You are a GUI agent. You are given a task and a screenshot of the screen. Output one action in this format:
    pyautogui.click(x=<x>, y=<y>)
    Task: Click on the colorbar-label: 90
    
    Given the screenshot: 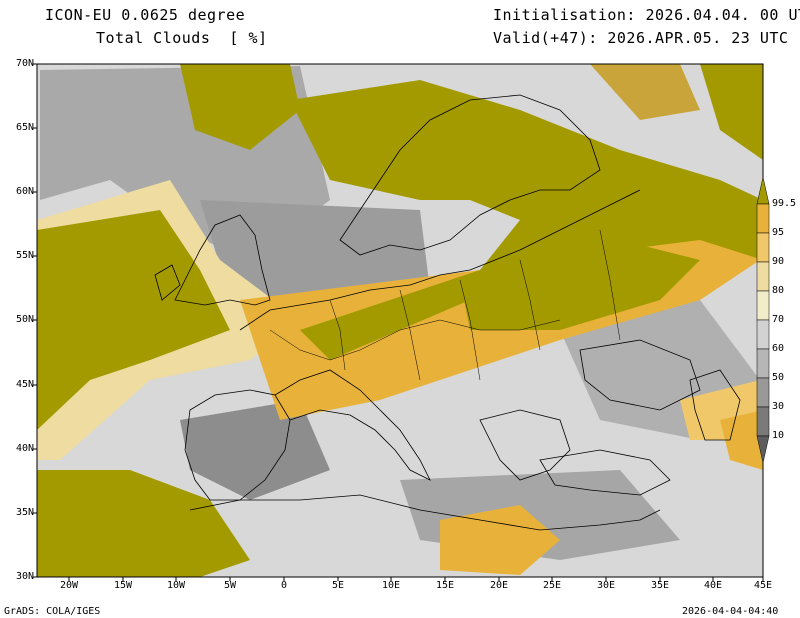 What is the action you would take?
    pyautogui.click(x=778, y=261)
    